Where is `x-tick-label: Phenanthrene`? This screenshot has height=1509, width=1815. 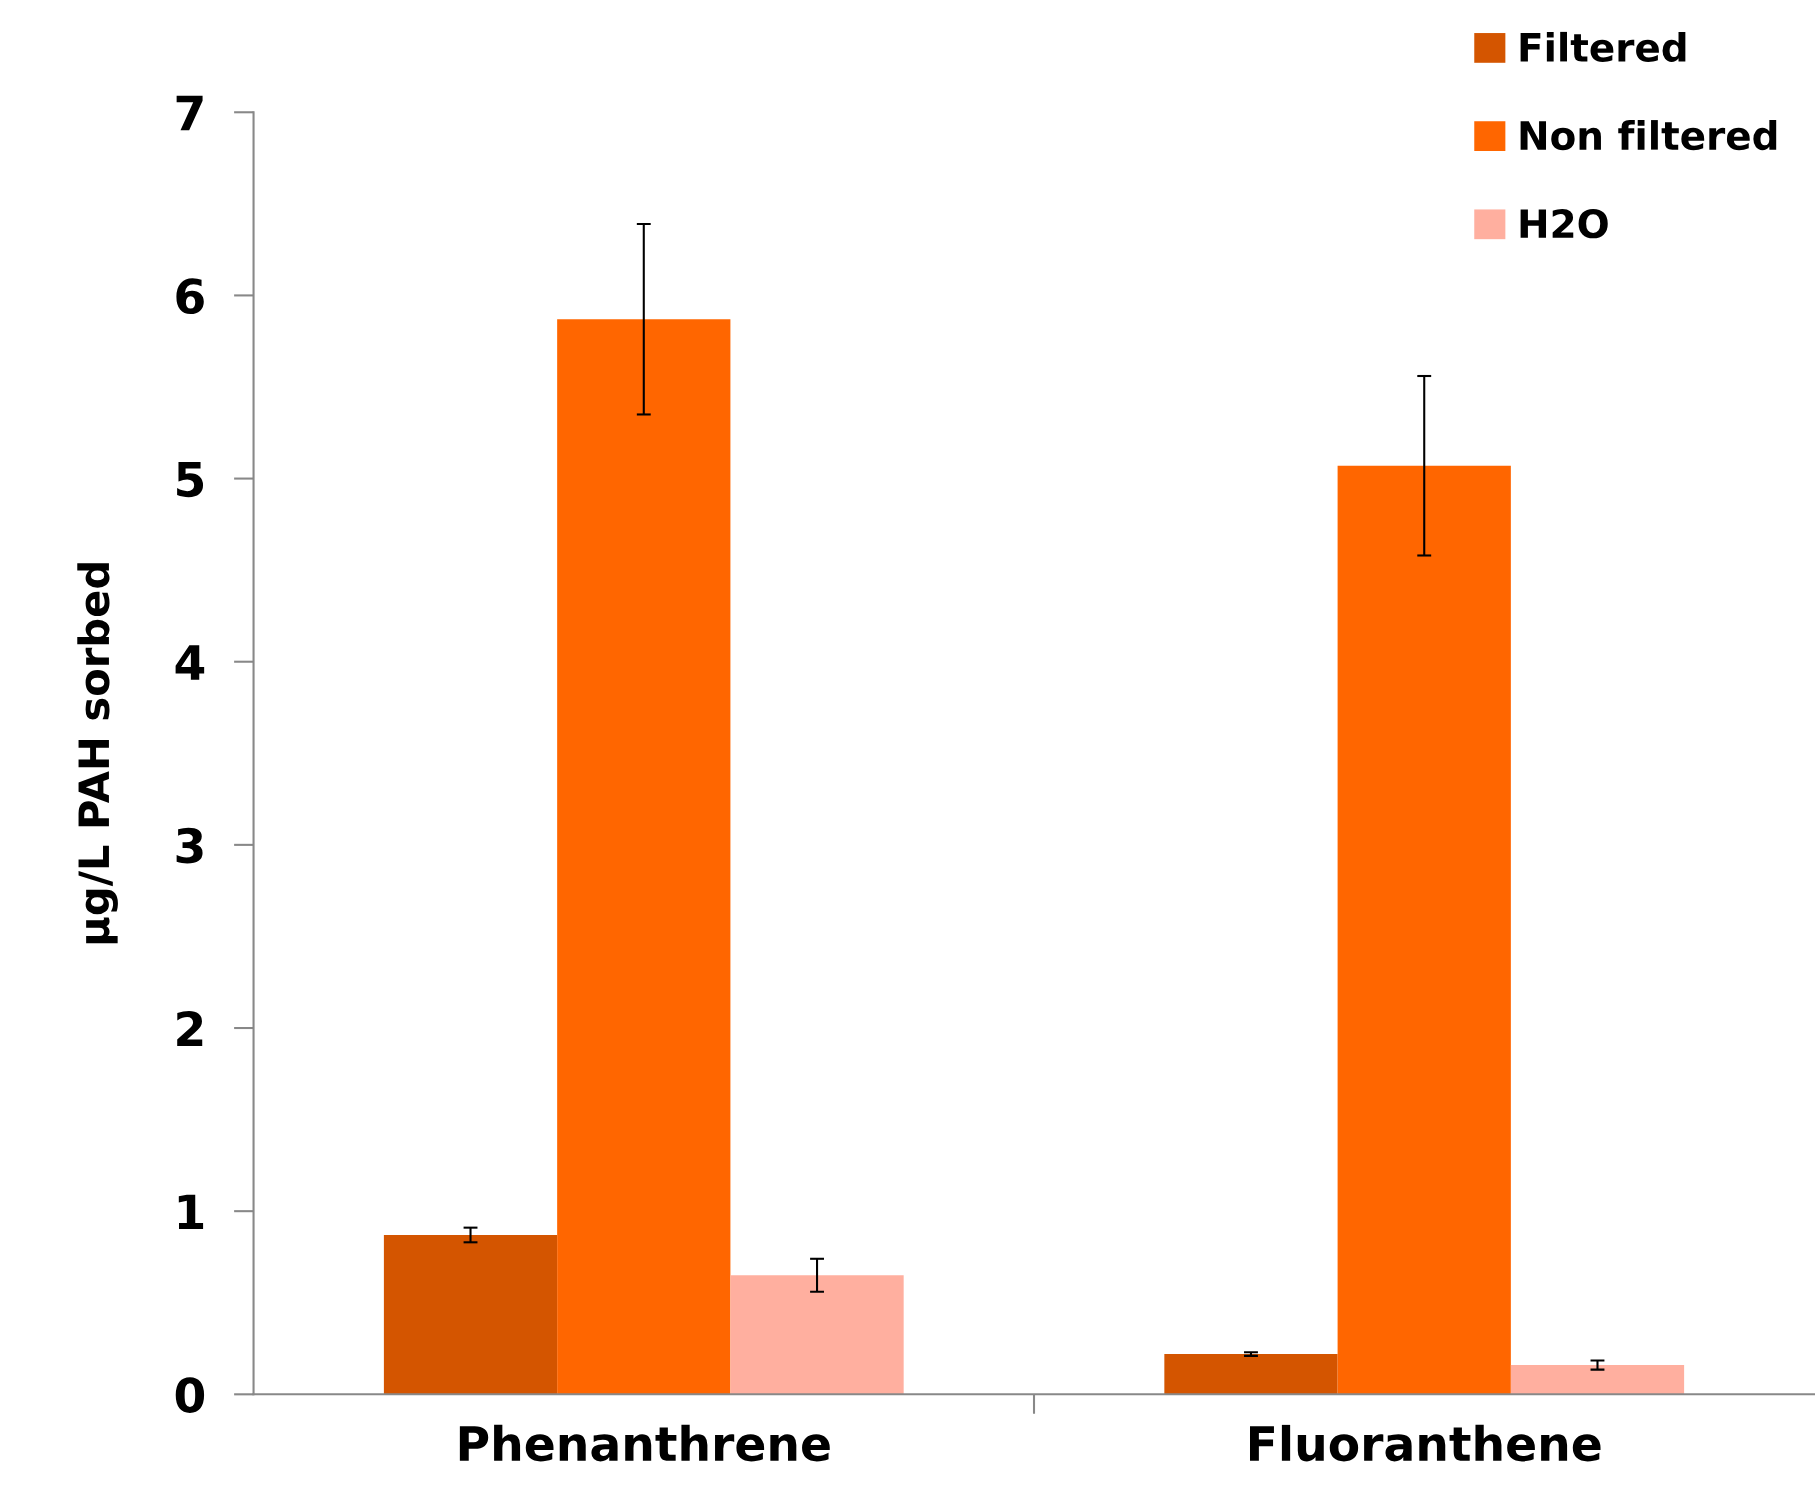
x-tick-label: Phenanthrene is located at coordinates (644, 1443).